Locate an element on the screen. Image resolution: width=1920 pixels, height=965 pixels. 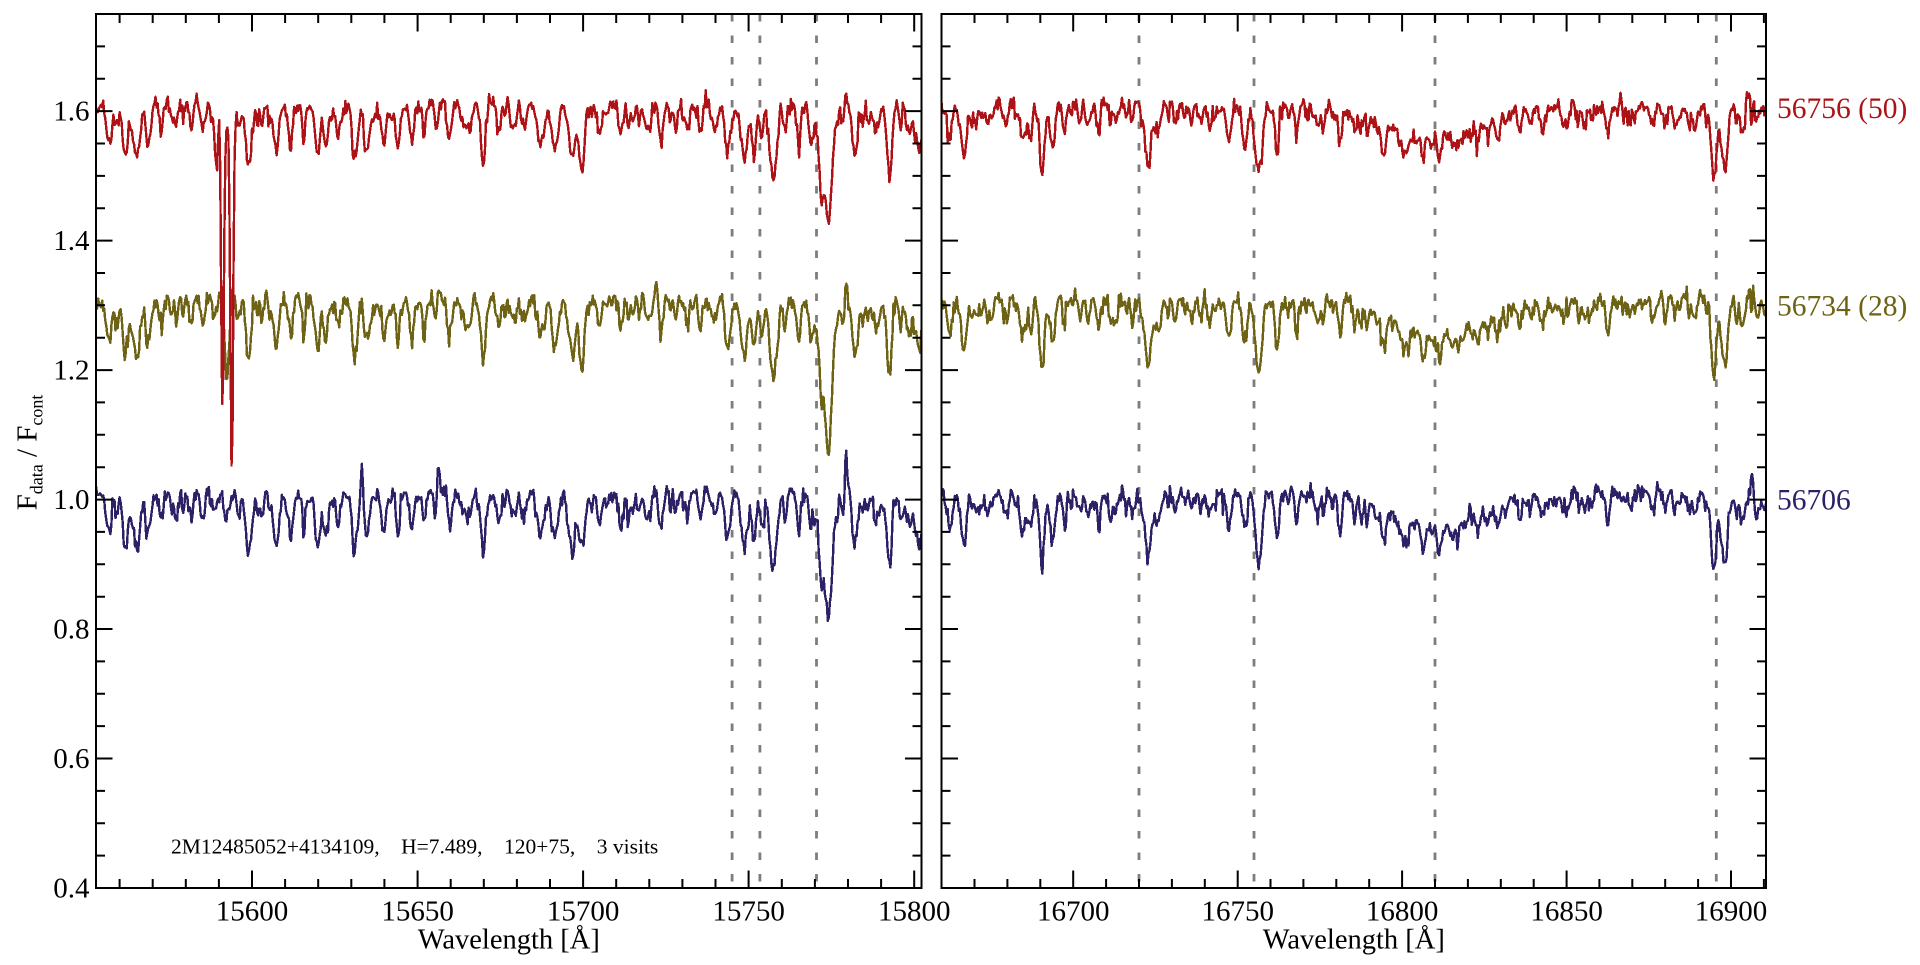
svg-text: 15600 is located at coordinates (252, 912).